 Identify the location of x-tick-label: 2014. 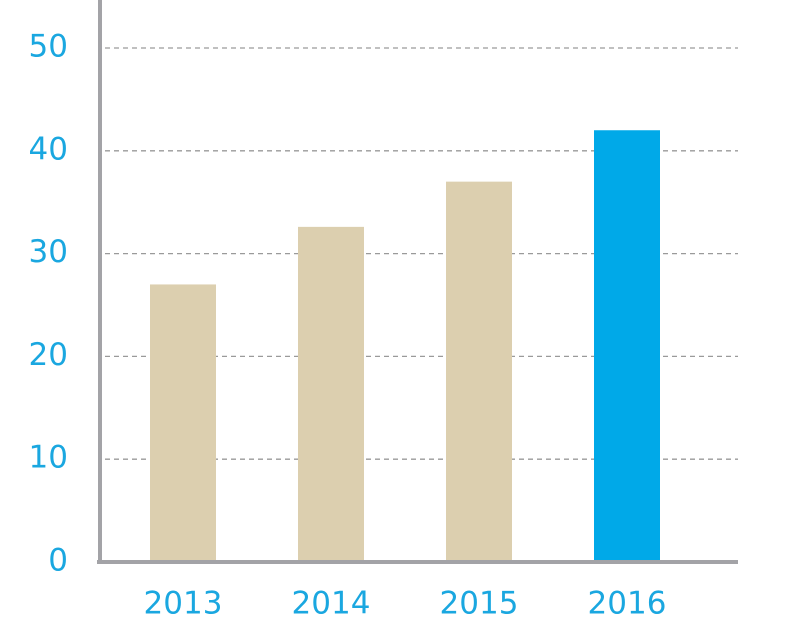
(331, 604).